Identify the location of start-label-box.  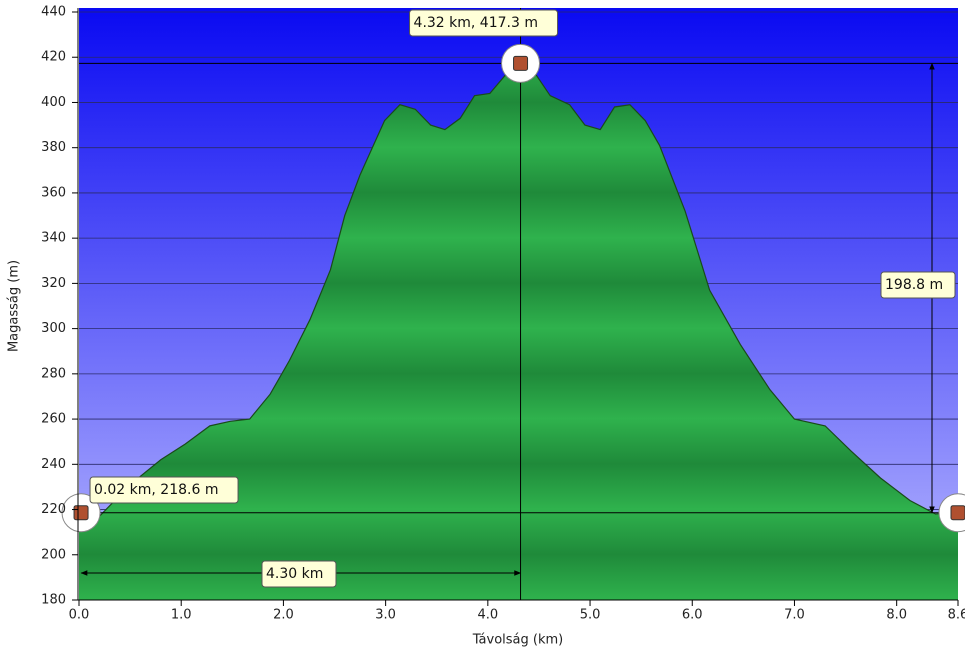
(164, 490).